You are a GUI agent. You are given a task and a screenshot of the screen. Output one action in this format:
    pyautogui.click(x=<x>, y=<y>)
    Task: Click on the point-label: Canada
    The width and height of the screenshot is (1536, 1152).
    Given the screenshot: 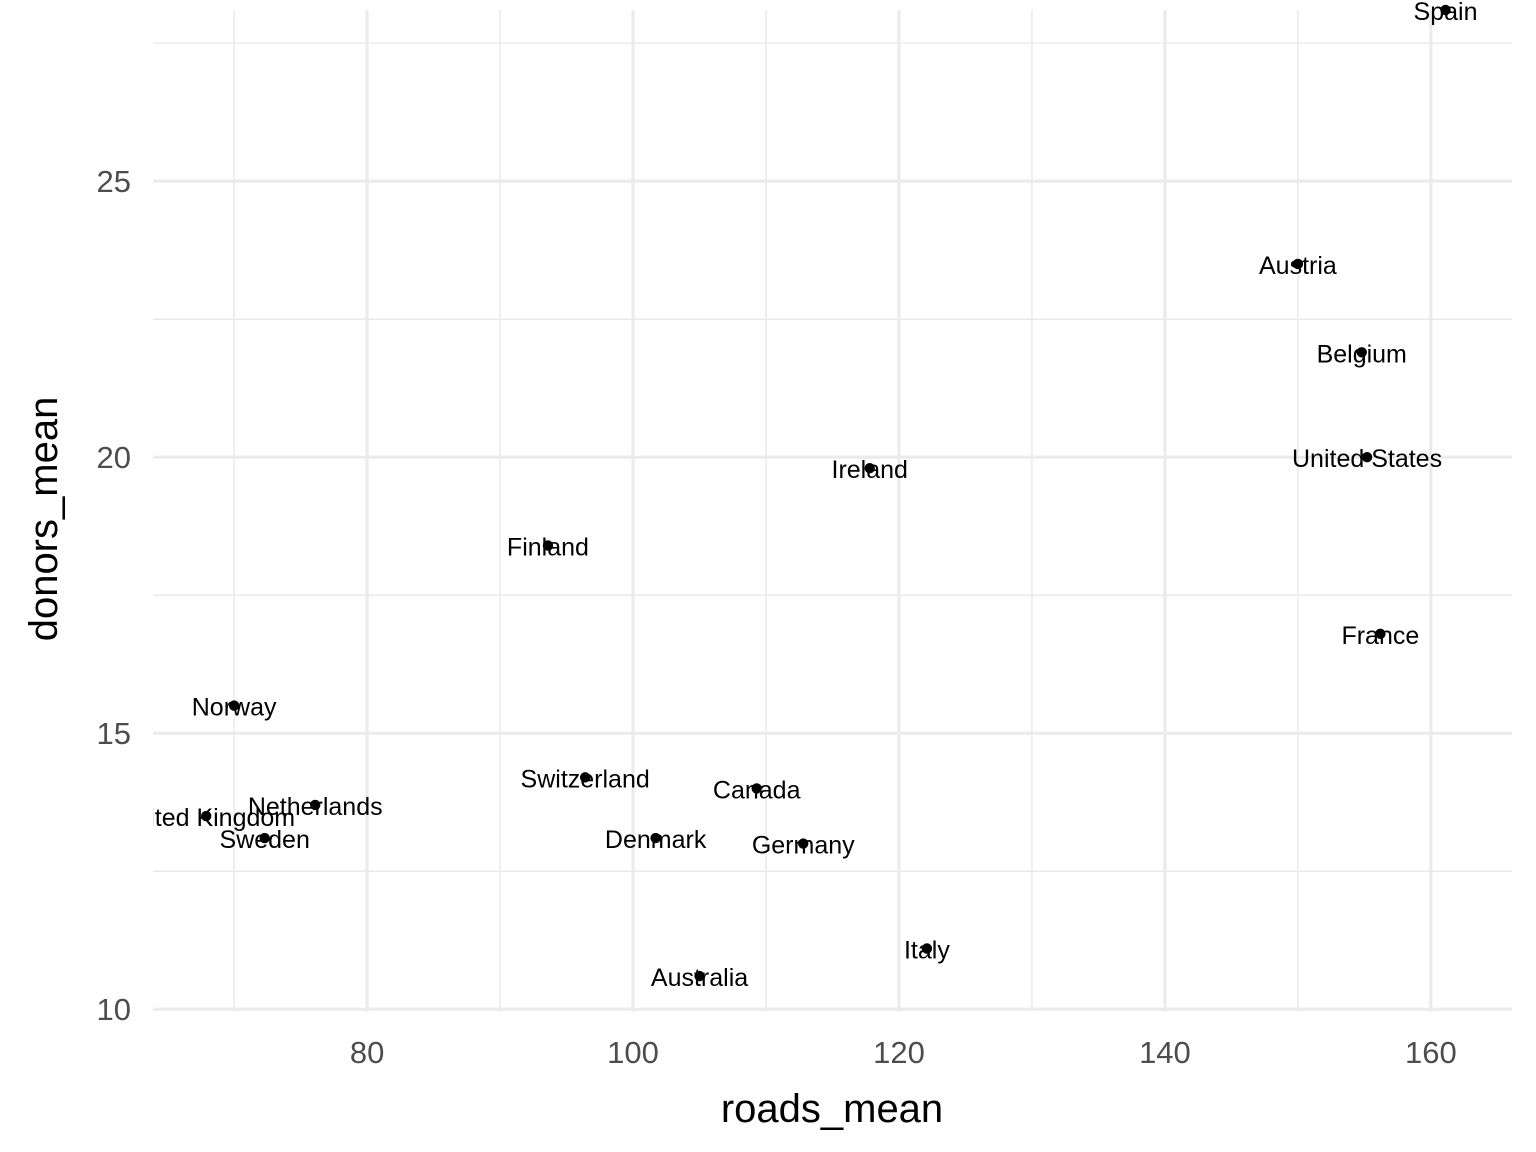 What is the action you would take?
    pyautogui.click(x=757, y=790)
    